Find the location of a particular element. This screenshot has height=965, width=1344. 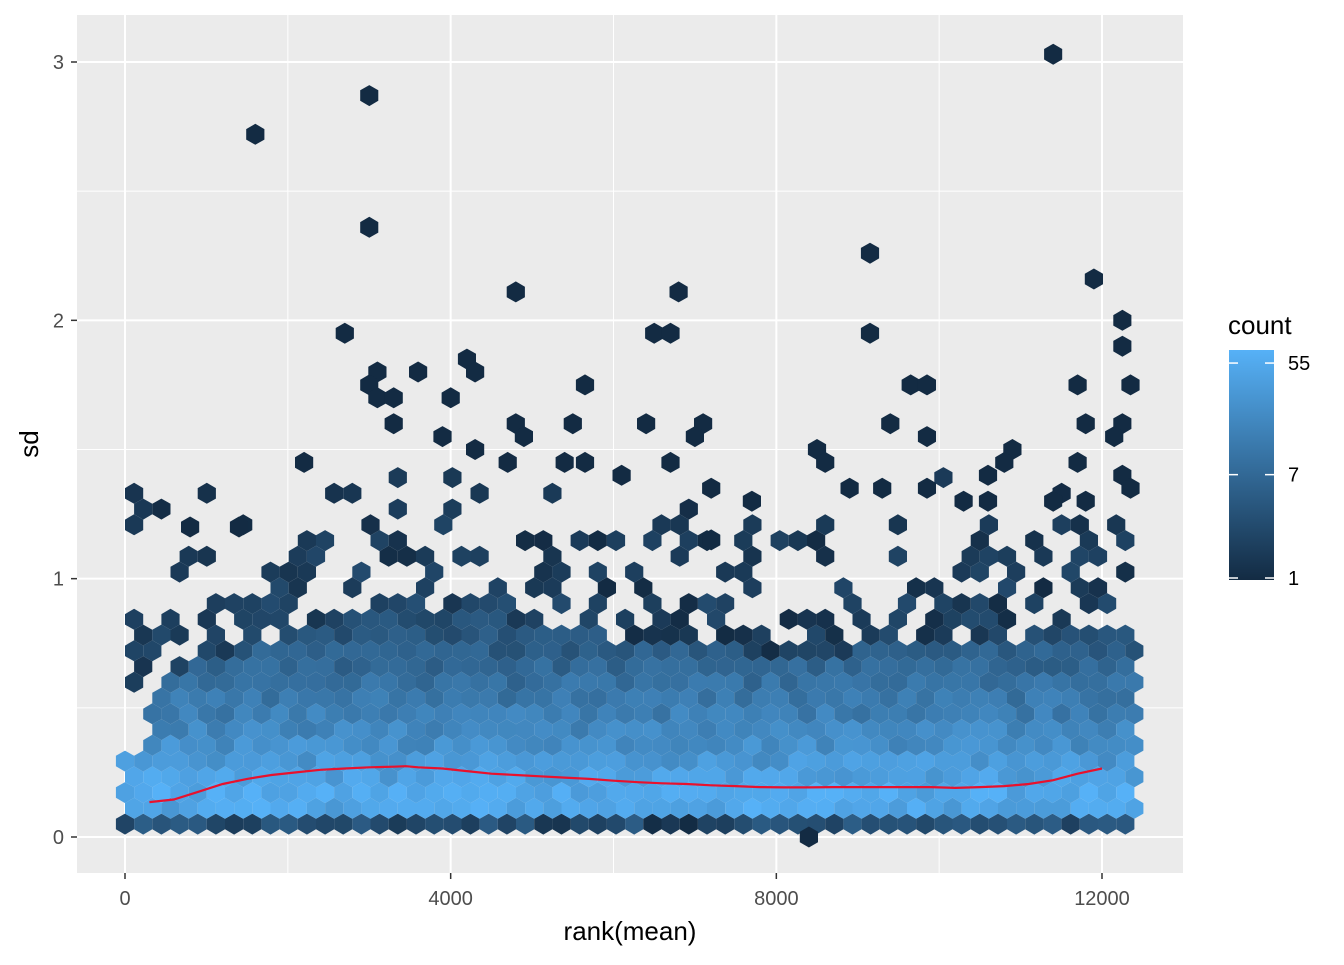

smooth-trend-line is located at coordinates (626, 784).